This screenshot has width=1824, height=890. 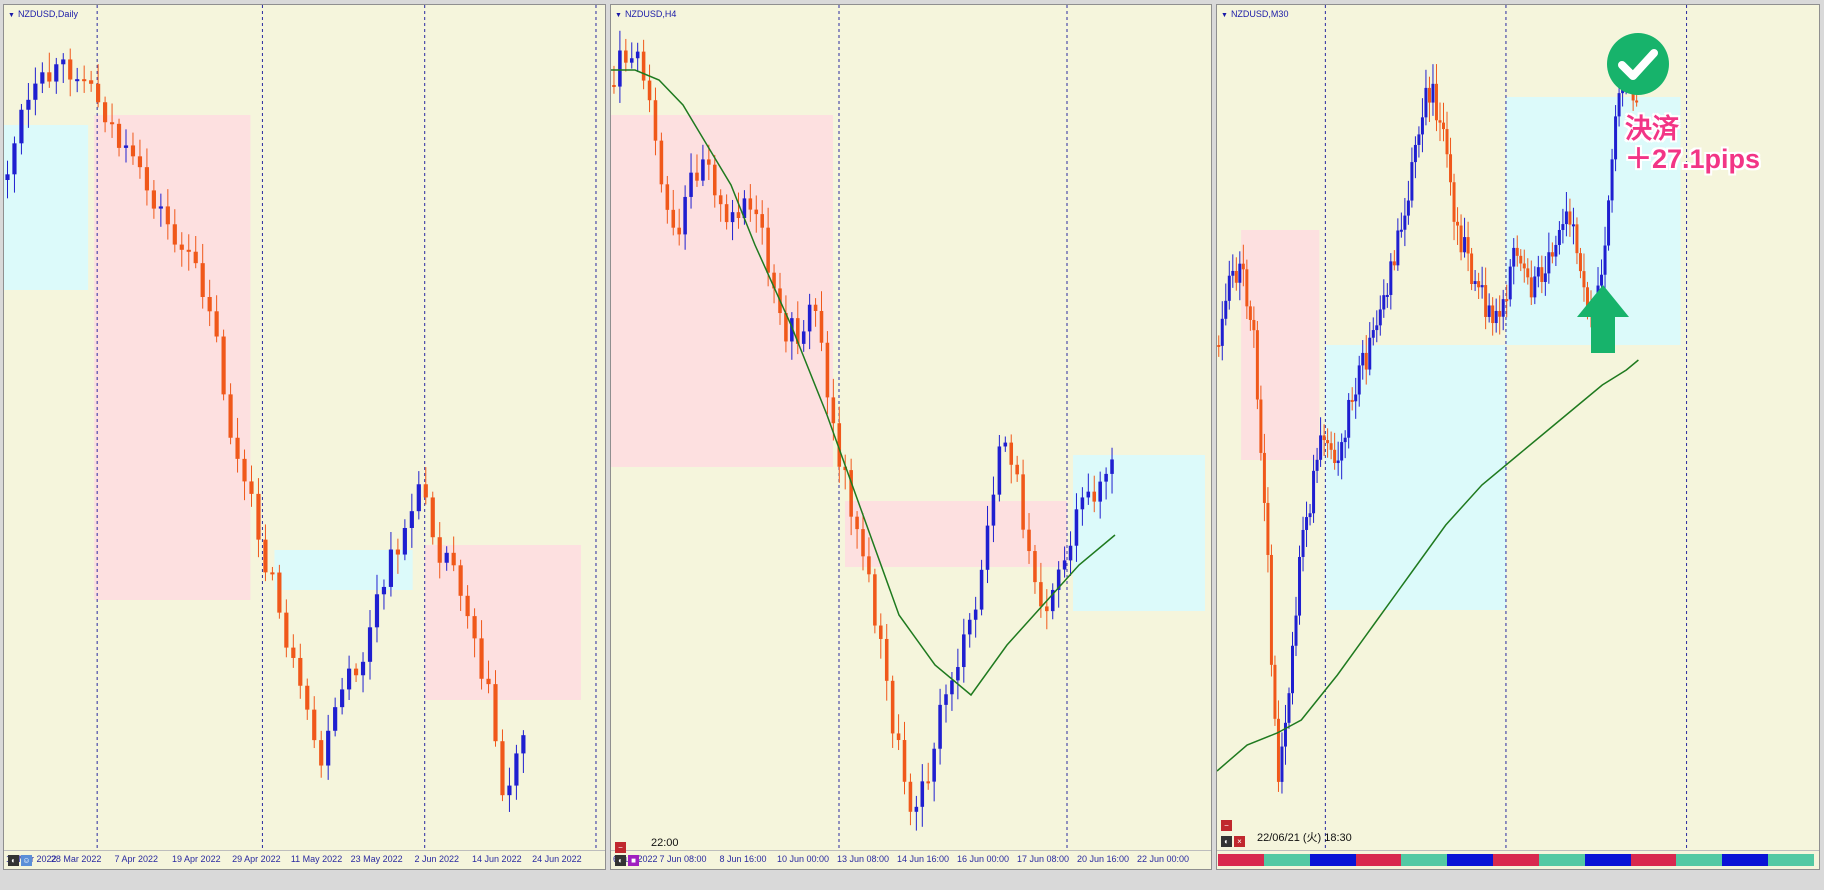 What do you see at coordinates (1239, 841) in the screenshot?
I see `close-mini-icon: ×` at bounding box center [1239, 841].